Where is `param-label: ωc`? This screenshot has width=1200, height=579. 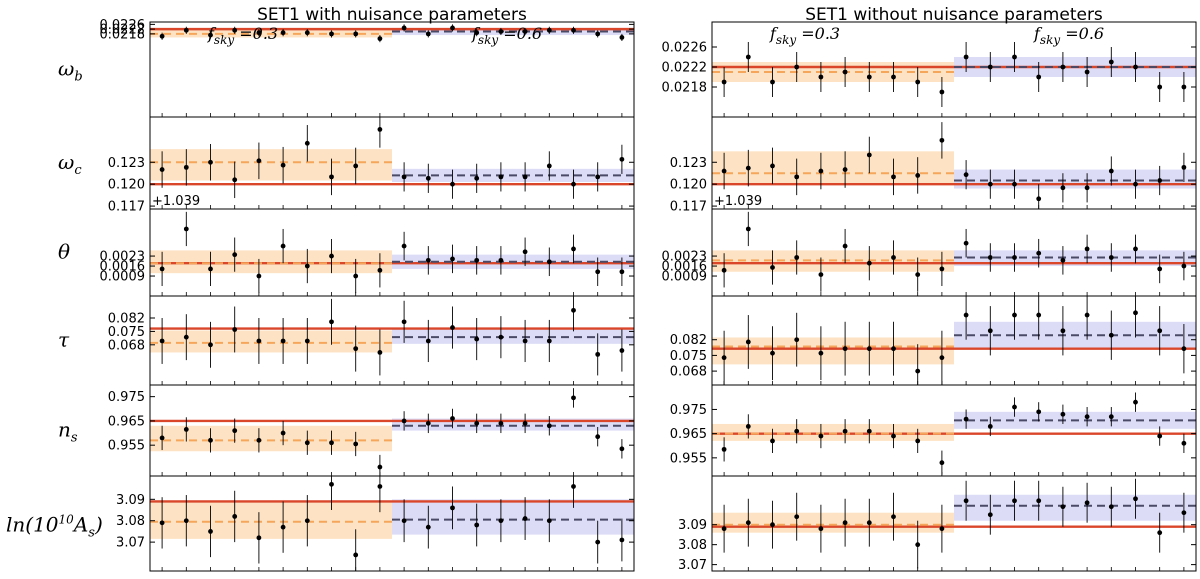
param-label: ωc is located at coordinates (70, 164).